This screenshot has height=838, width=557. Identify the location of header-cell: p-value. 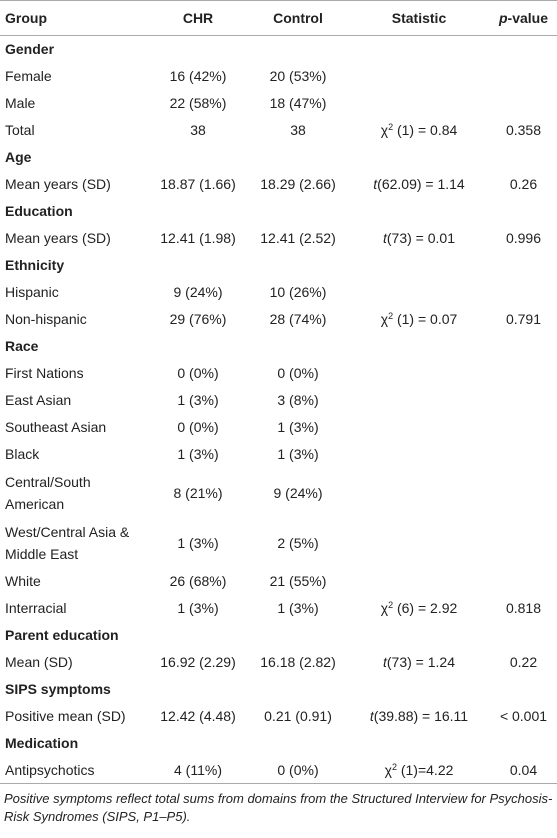
(523, 18).